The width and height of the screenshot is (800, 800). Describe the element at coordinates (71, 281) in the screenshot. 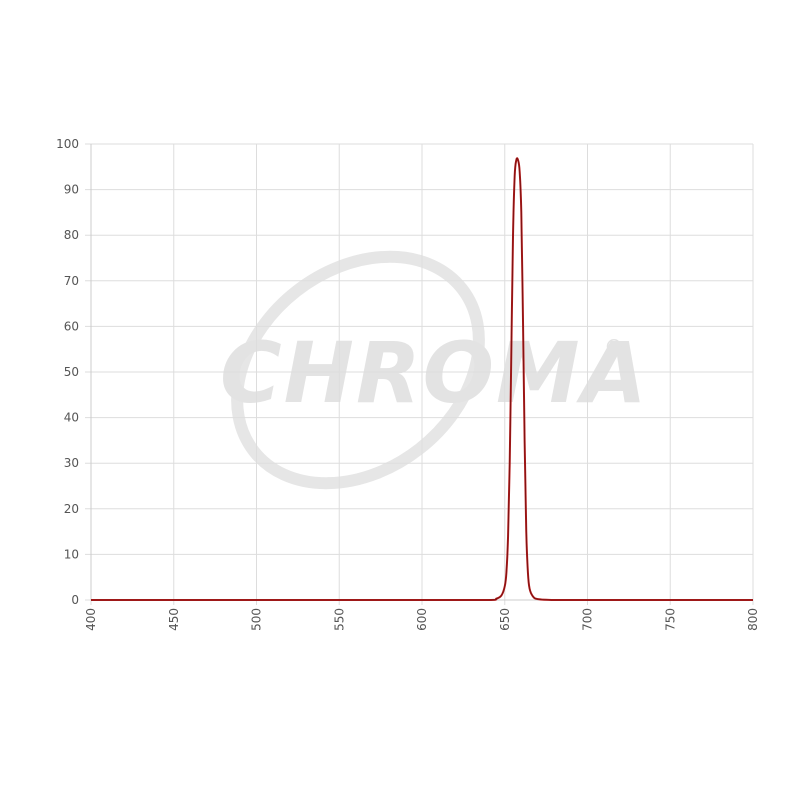

I see `y-tick-label-70: 70` at that location.